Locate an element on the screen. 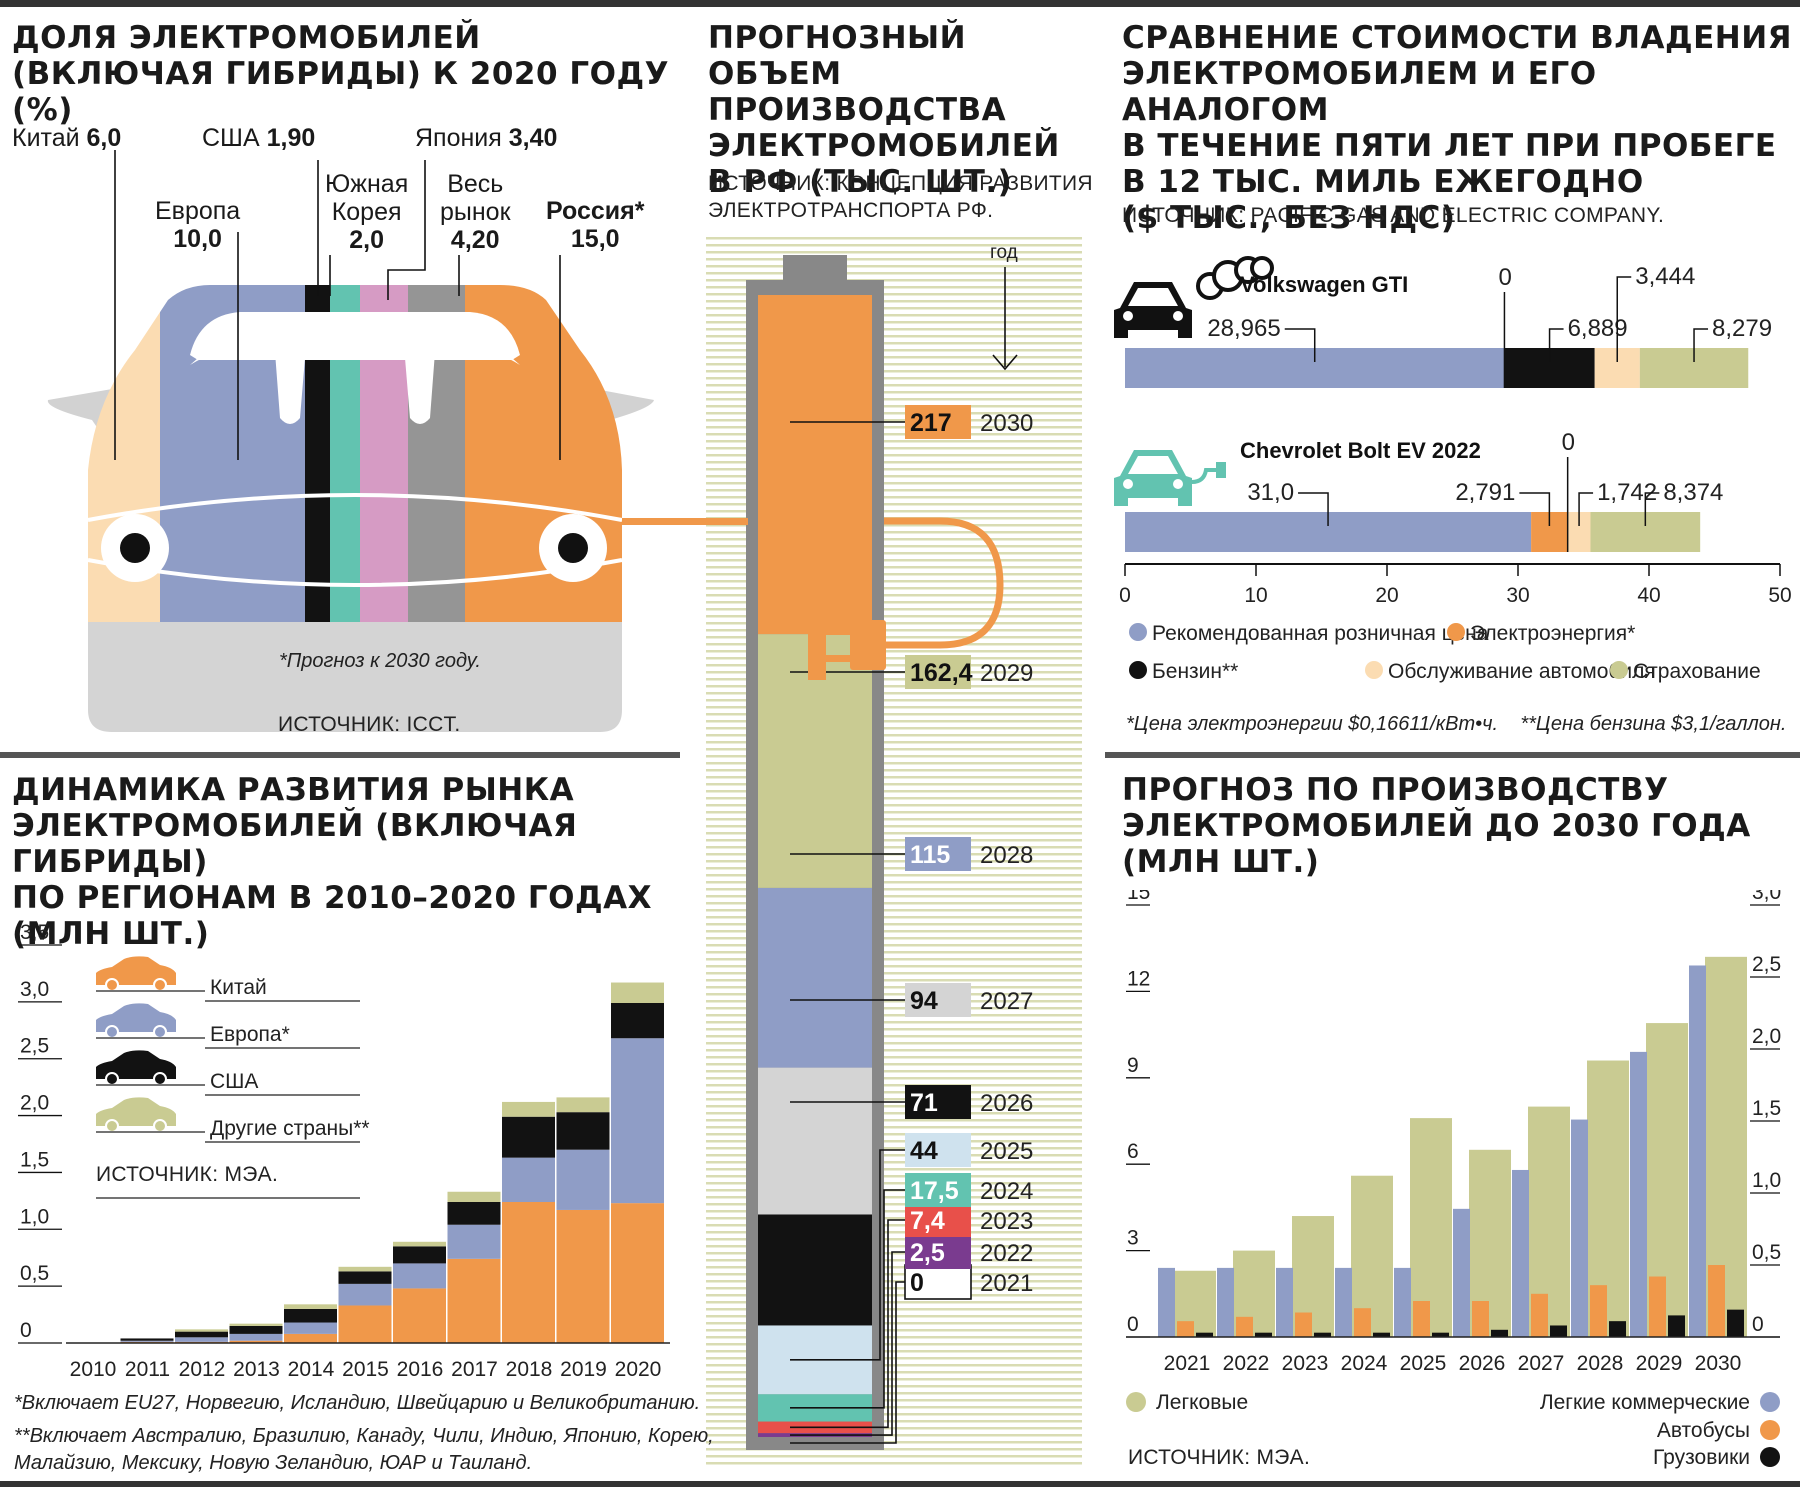 Image resolution: width=1800 pixels, height=1493 pixels. forecast-bar-truck-2028 is located at coordinates (1617, 1329).